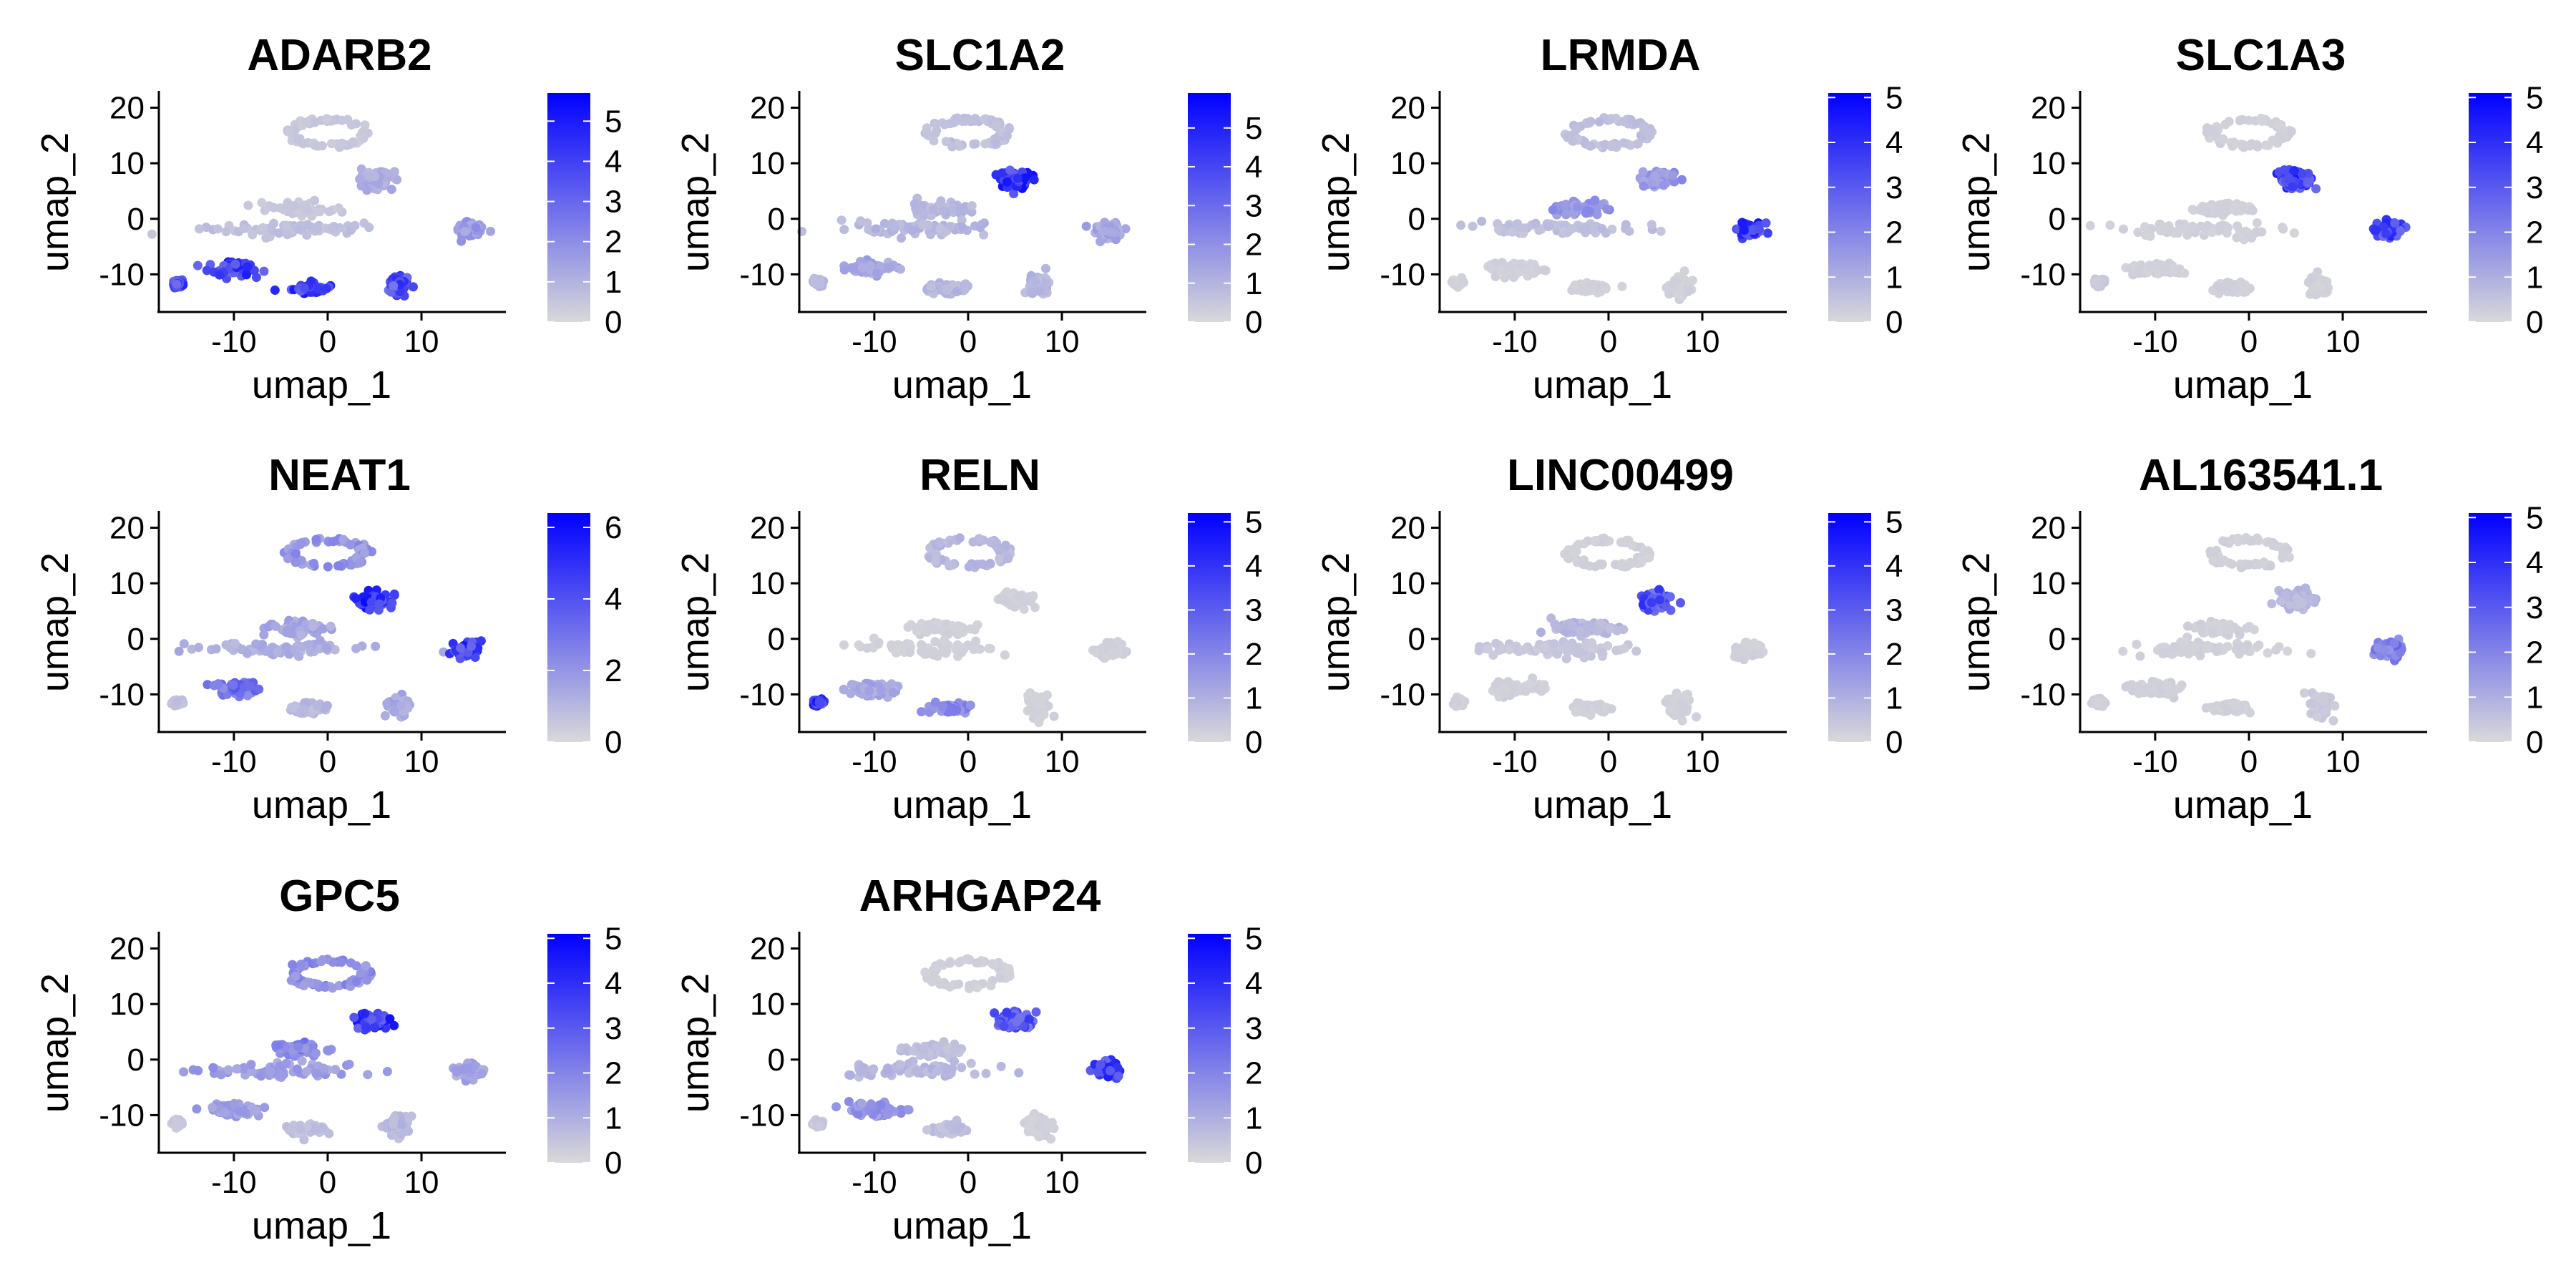  Describe the element at coordinates (339, 55) in the screenshot. I see `panel-title: ADARB2` at that location.